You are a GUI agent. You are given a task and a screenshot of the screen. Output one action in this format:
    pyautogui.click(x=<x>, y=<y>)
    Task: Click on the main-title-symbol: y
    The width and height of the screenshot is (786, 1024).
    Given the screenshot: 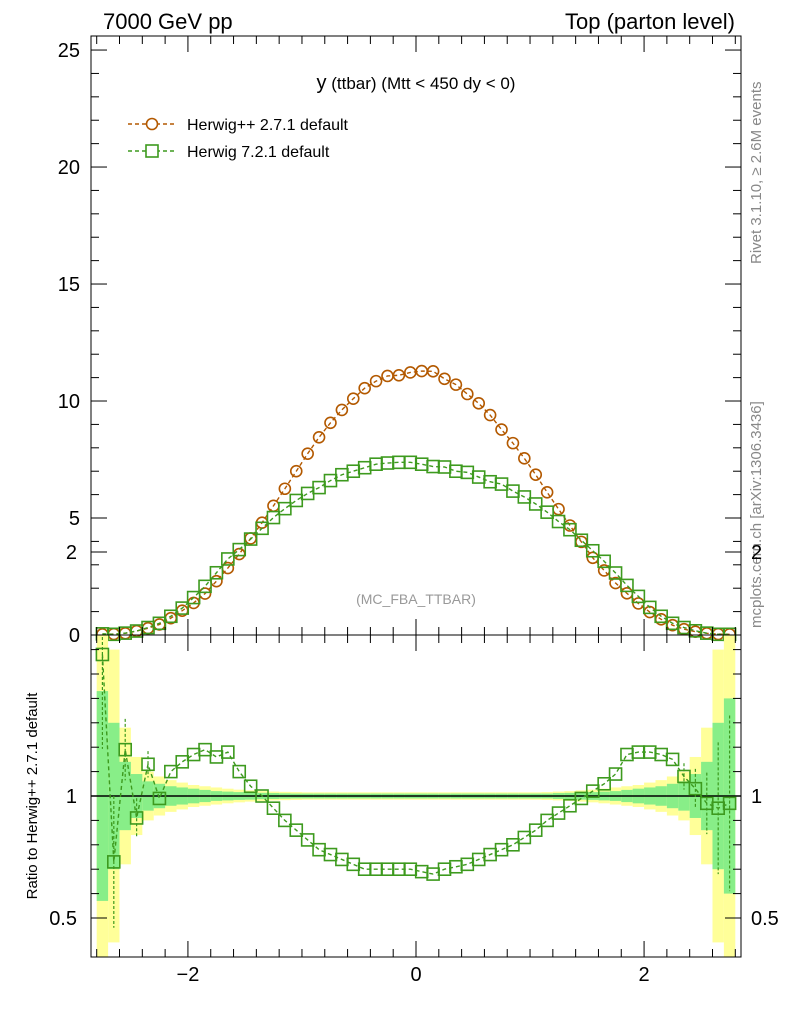 What is the action you would take?
    pyautogui.click(x=322, y=83)
    